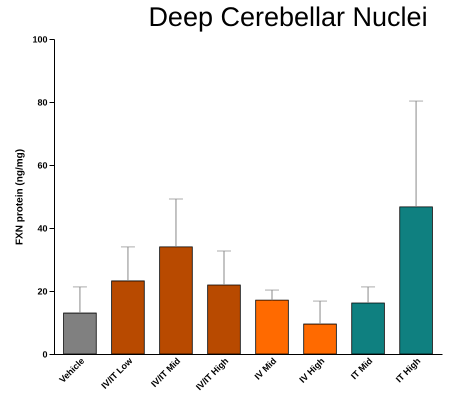  What do you see at coordinates (361, 369) in the screenshot?
I see `x-tick-label: IT Mid` at bounding box center [361, 369].